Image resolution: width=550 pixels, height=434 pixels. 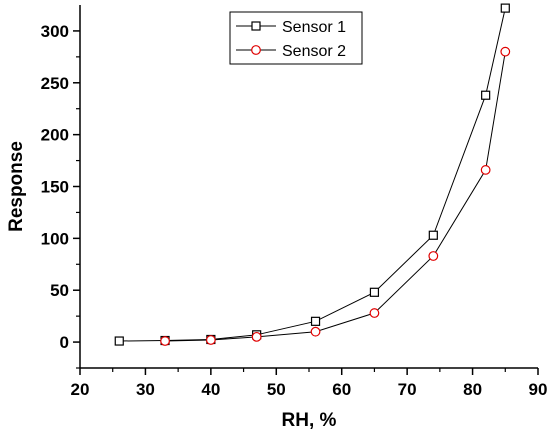 What do you see at coordinates (341, 389) in the screenshot?
I see `x-tick-label: 60` at bounding box center [341, 389].